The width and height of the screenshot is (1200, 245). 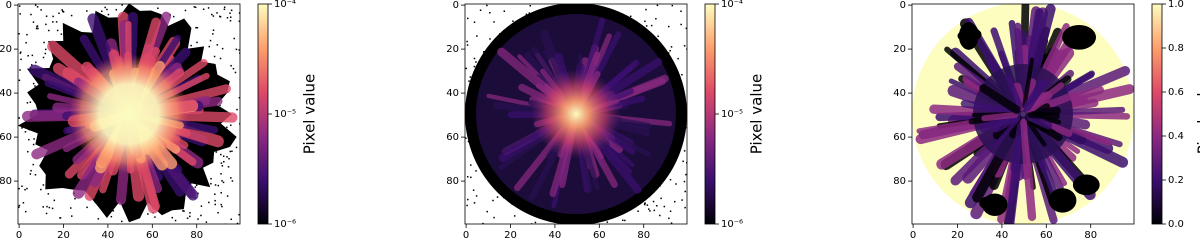 I want to click on y-tick-label: 40, so click(x=899, y=93).